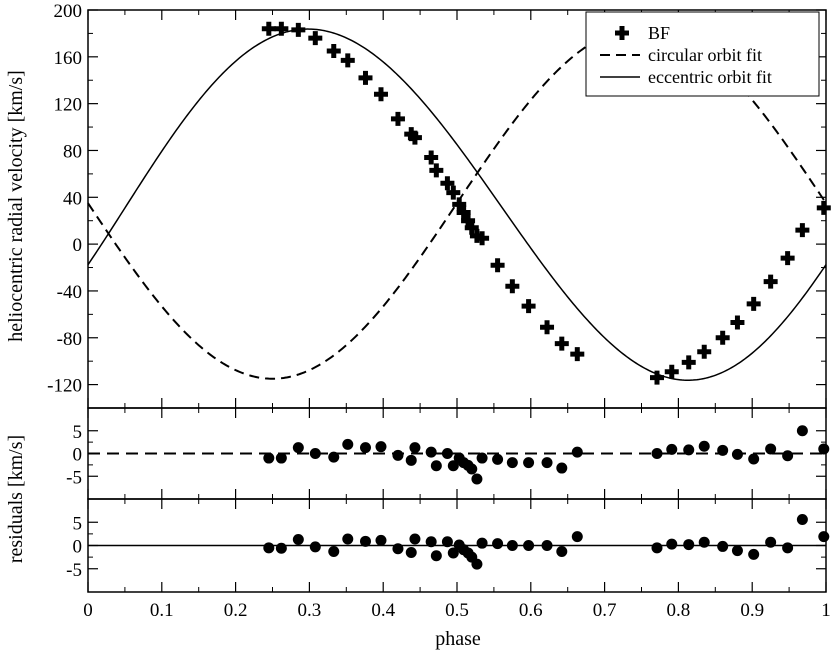  I want to click on circular-residuals-panel: -505, so click(448, 453).